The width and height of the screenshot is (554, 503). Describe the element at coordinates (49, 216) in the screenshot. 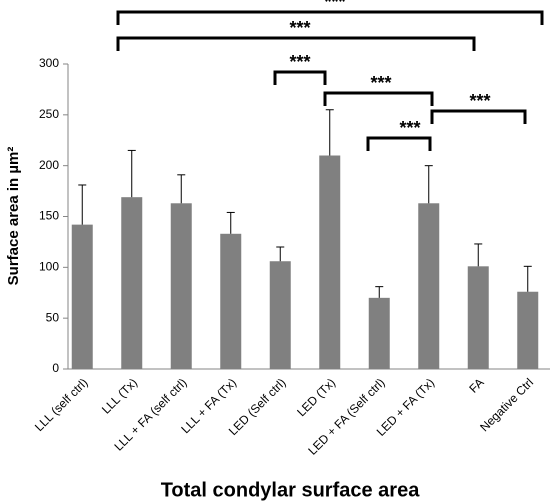

I see `y-tick-label: 150` at that location.